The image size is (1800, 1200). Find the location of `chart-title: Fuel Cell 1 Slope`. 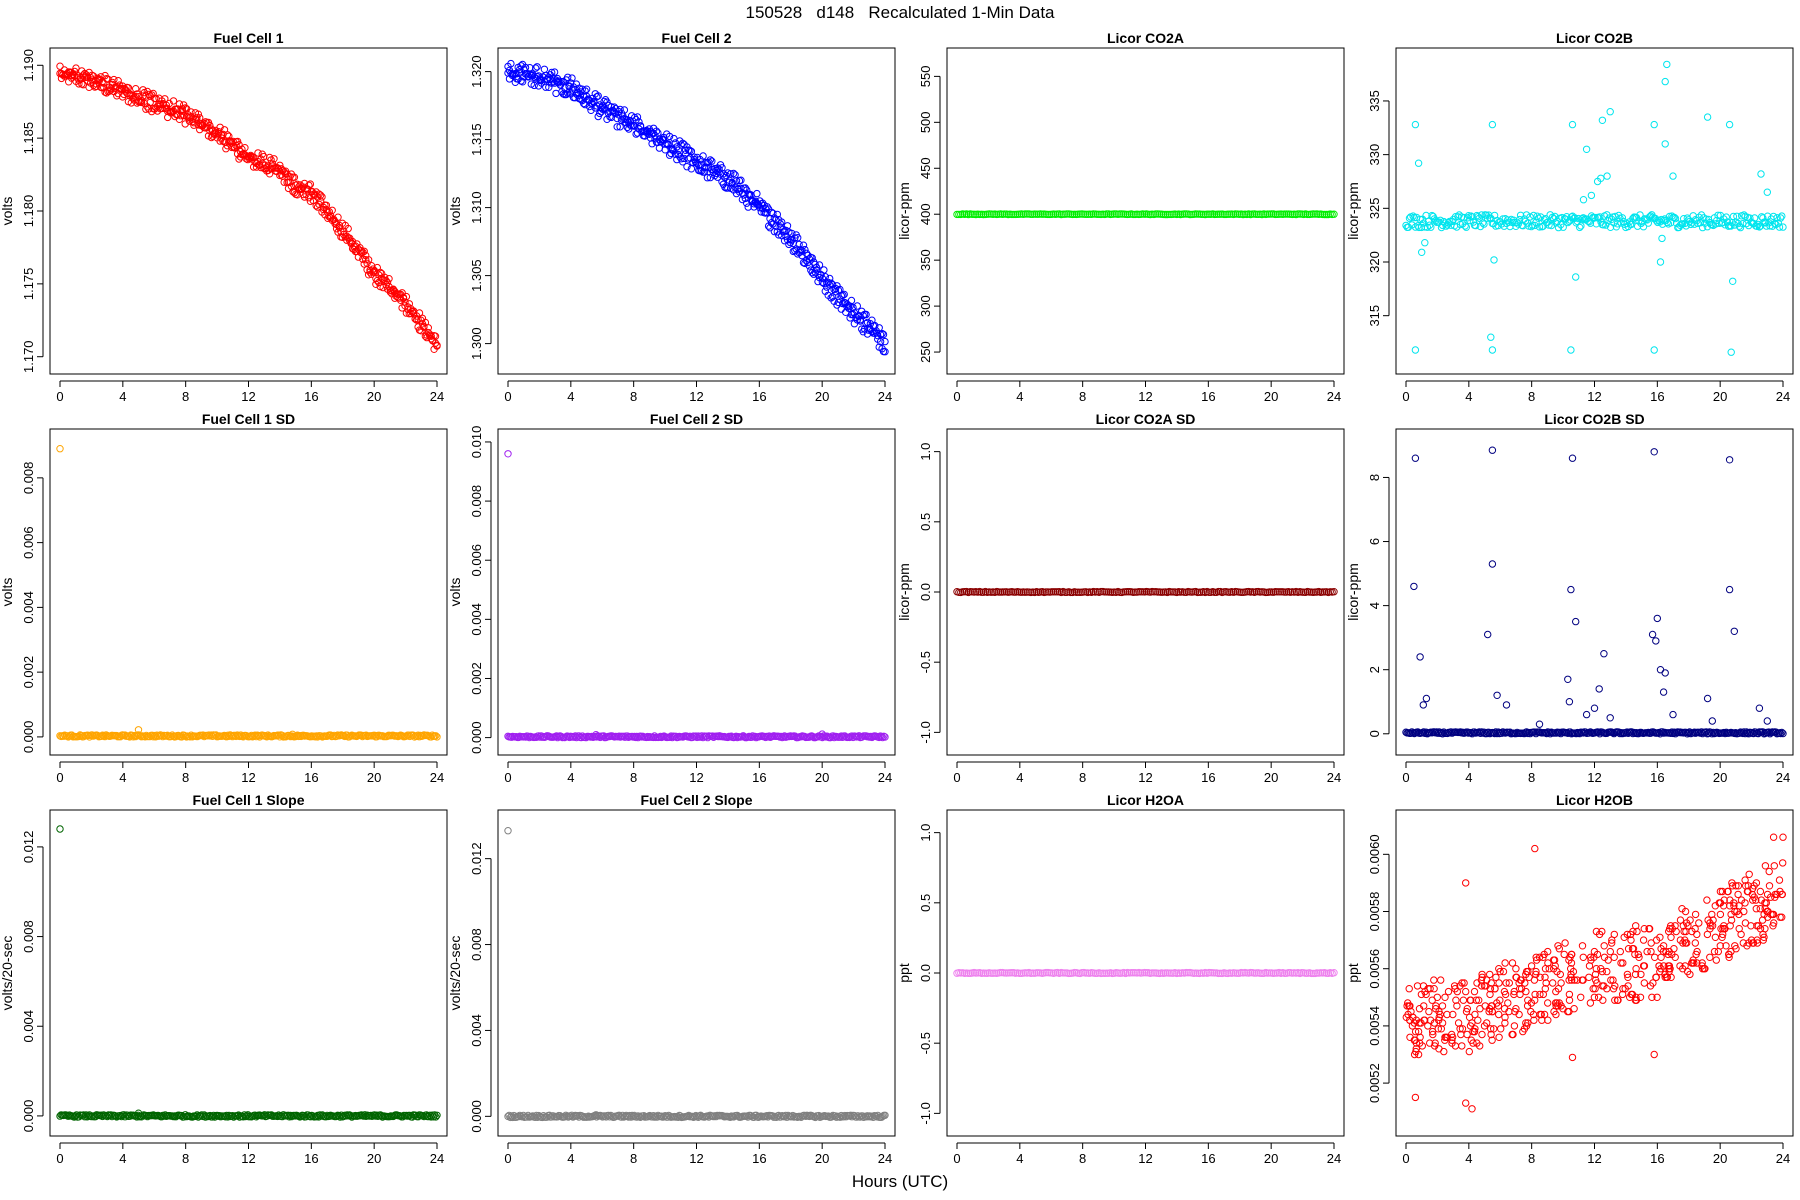

chart-title: Fuel Cell 1 Slope is located at coordinates (248, 800).